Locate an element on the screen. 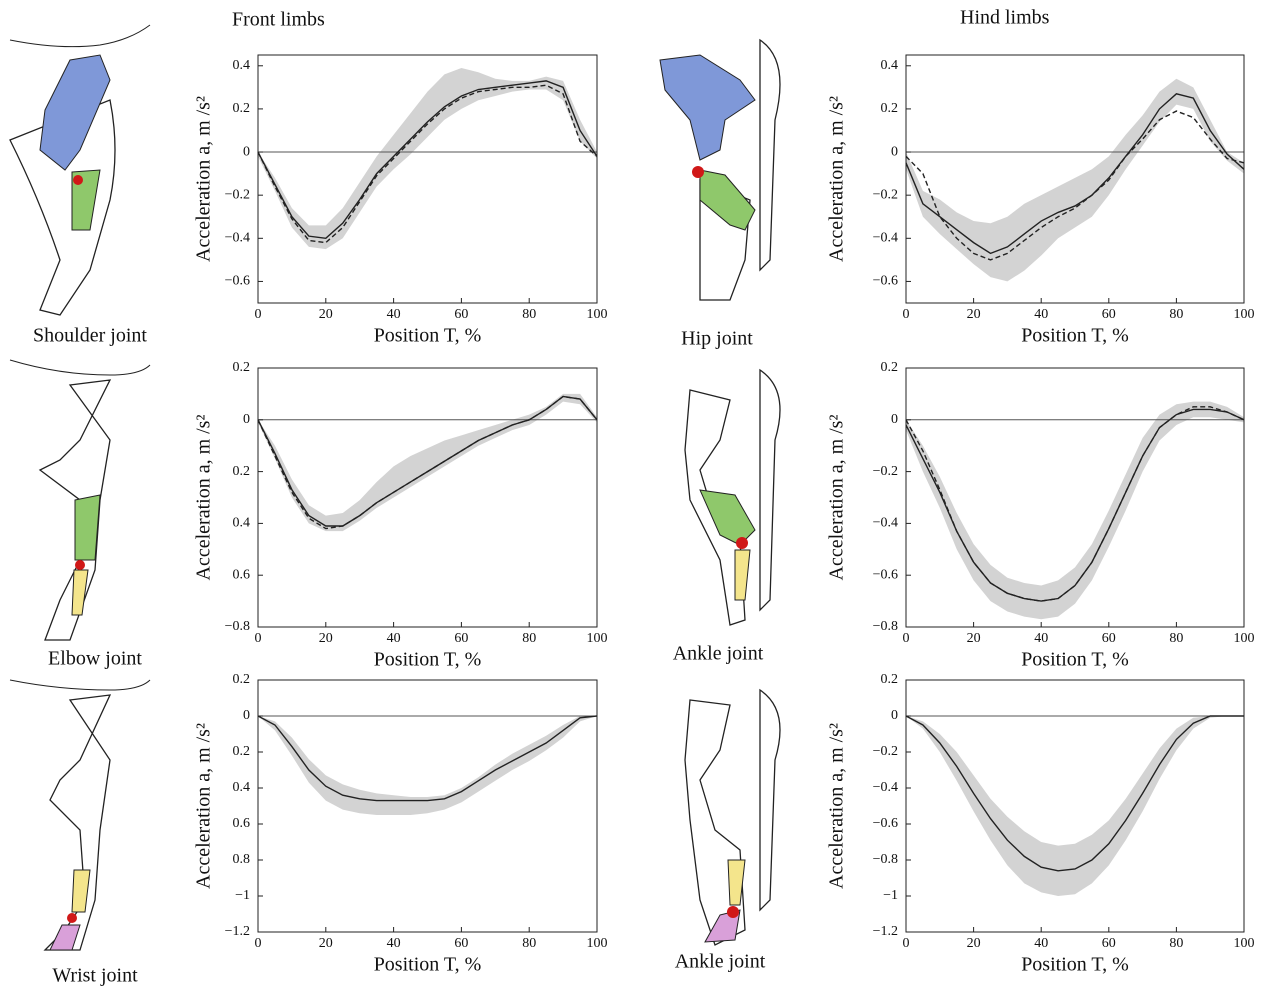 The width and height of the screenshot is (1273, 989). y-tick-label: 0.8 is located at coordinates (242, 859).